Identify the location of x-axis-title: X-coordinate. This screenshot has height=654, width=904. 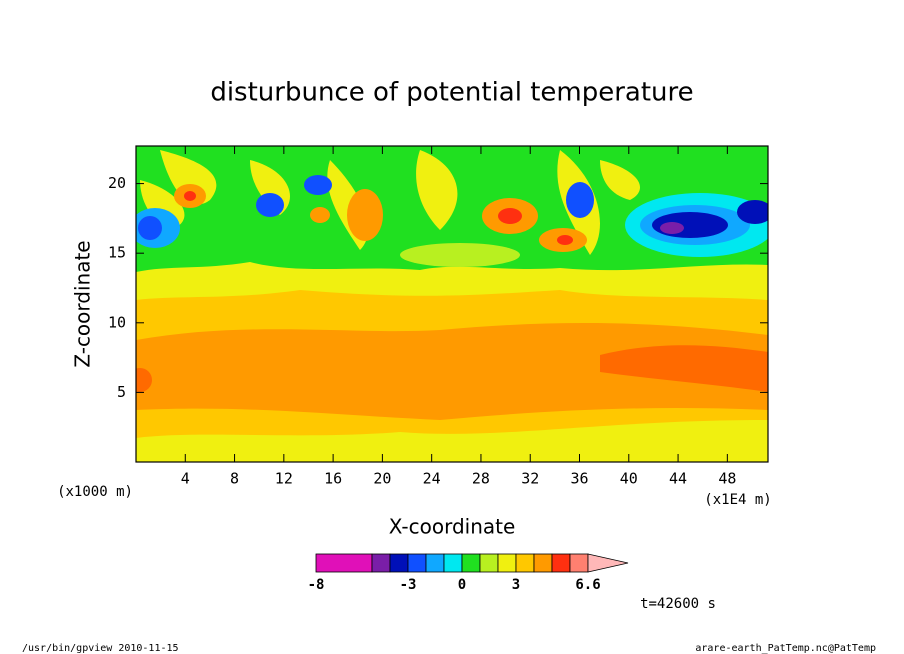
(452, 527).